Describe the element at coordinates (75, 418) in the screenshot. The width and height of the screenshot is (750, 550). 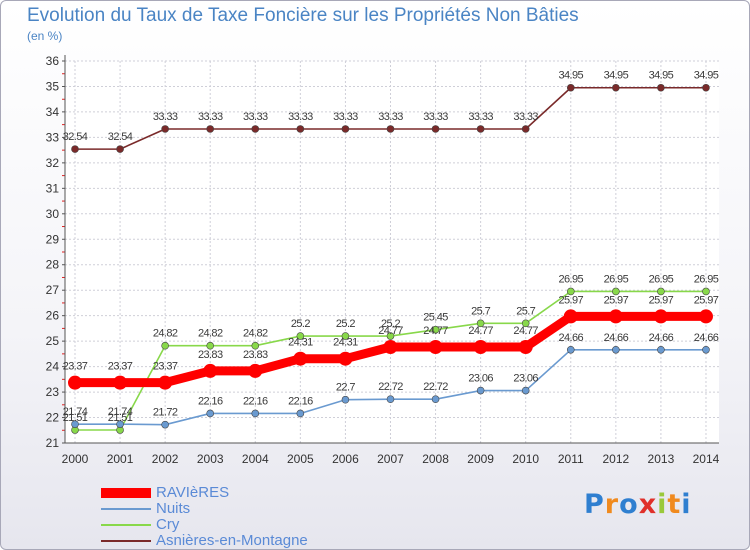
I see `data-label: 21.51` at that location.